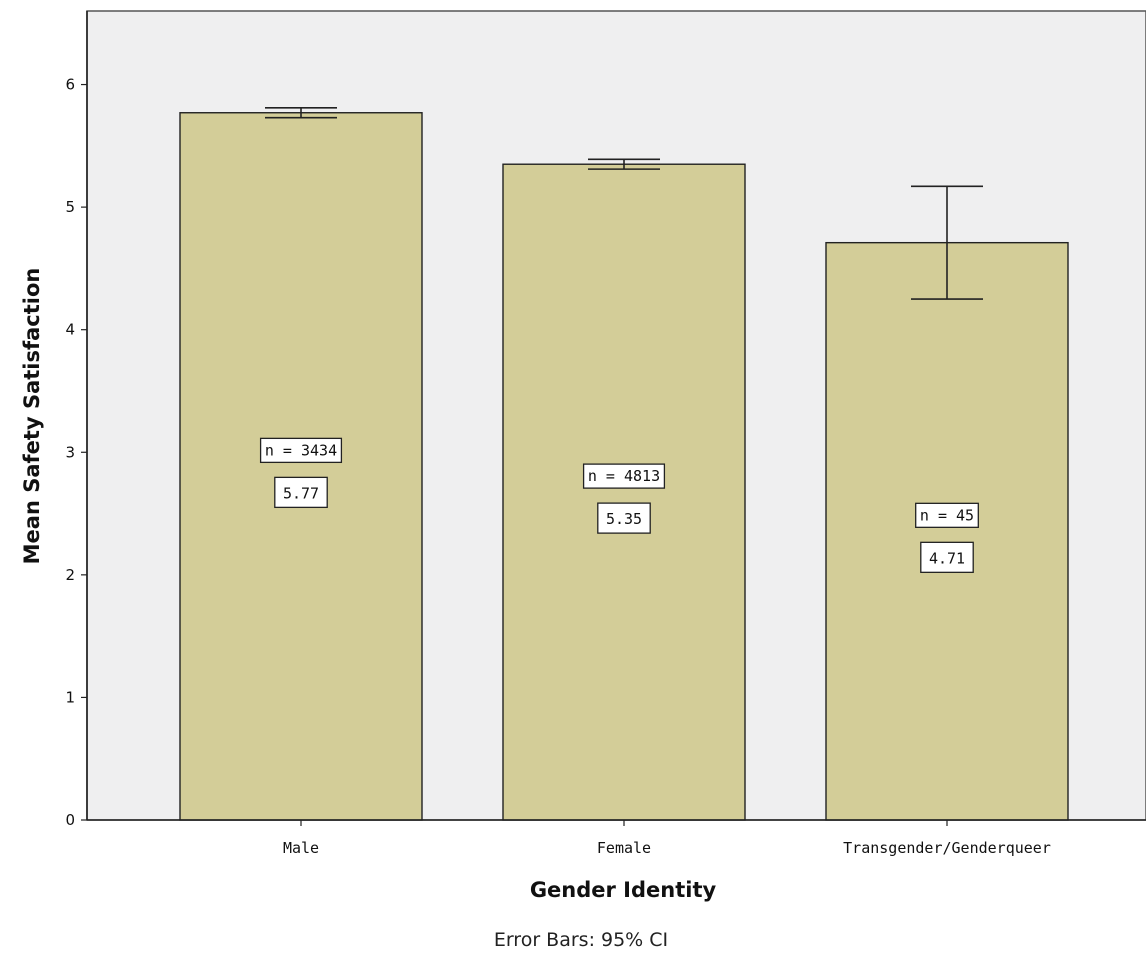 The height and width of the screenshot is (960, 1146). I want to click on y-ticks: 0 1 2 3 4 5 6, so click(76, 452).